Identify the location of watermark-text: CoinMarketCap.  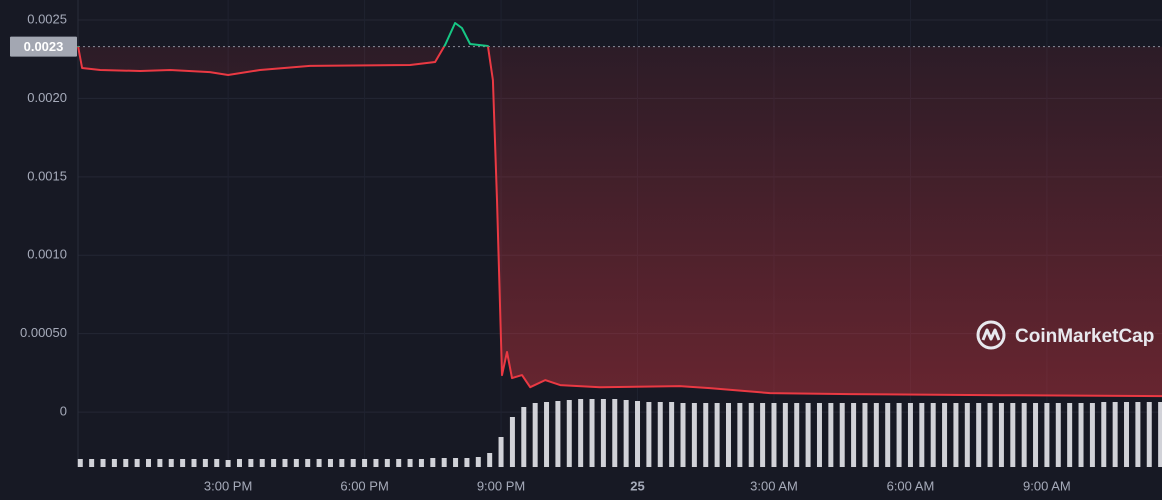
(1084, 336).